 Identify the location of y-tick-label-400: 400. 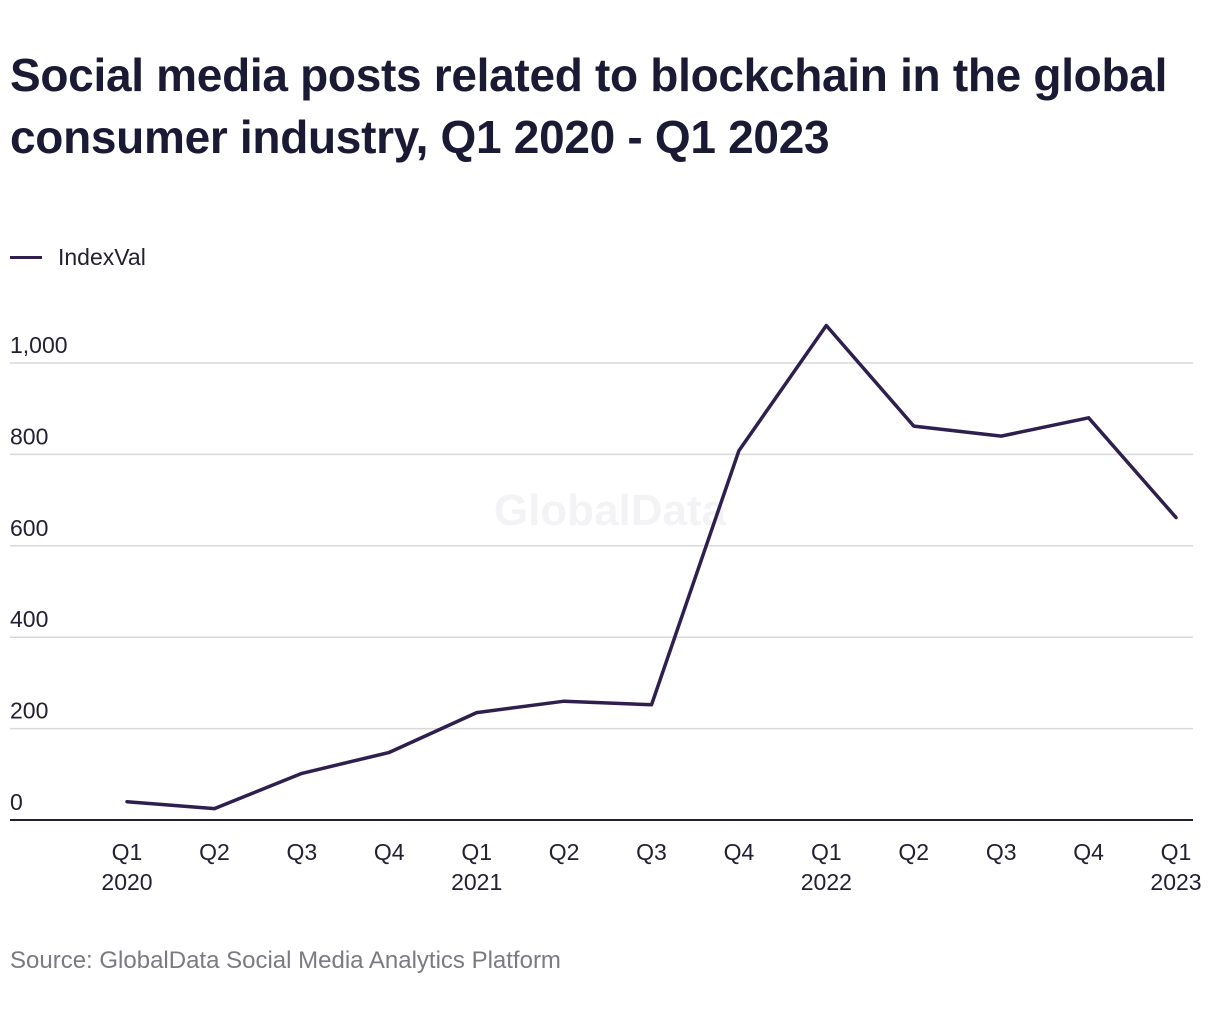
(29, 619).